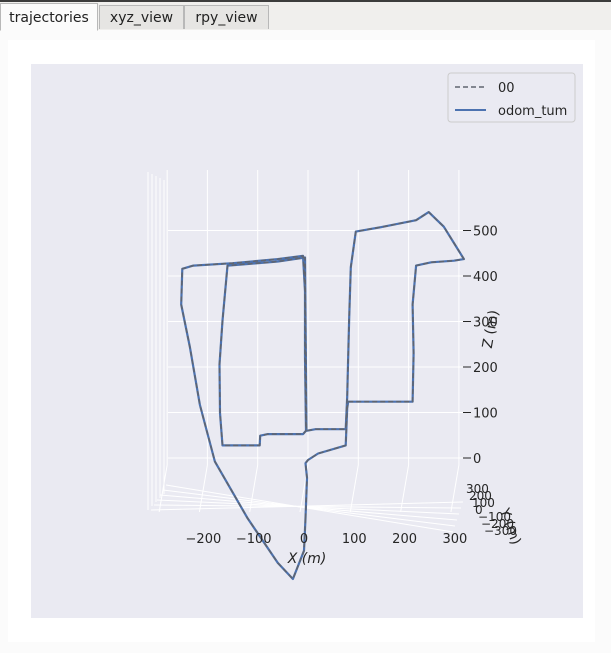  Describe the element at coordinates (532, 111) in the screenshot. I see `legend-odom-tum-label: odom_tum` at that location.